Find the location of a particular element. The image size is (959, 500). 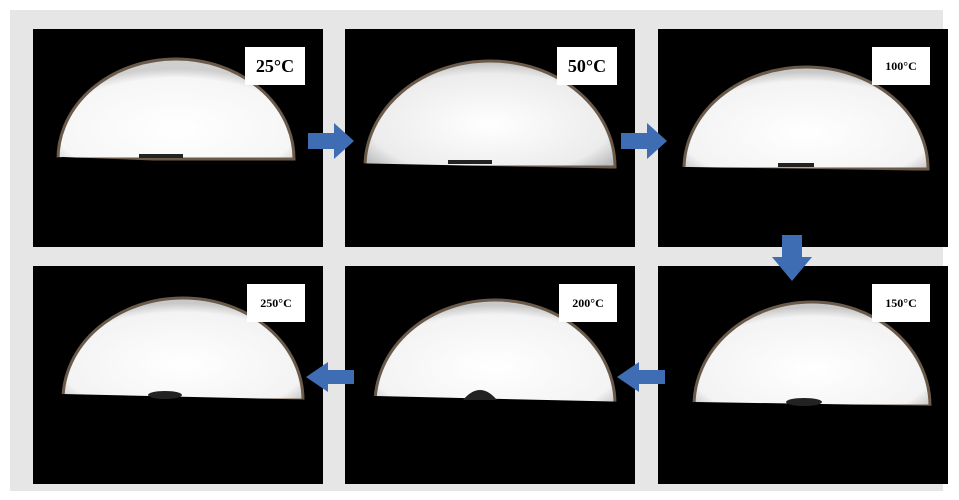

temperature-label: 25°C is located at coordinates (275, 66).